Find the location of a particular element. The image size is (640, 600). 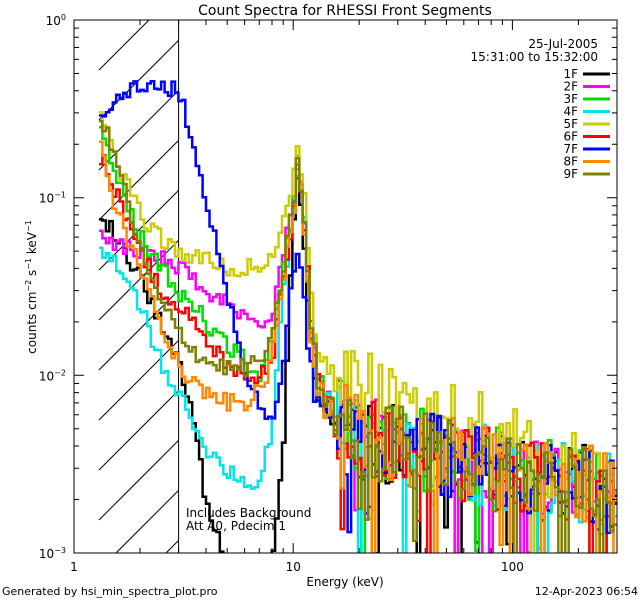

x-tick-label: 100 is located at coordinates (512, 567).